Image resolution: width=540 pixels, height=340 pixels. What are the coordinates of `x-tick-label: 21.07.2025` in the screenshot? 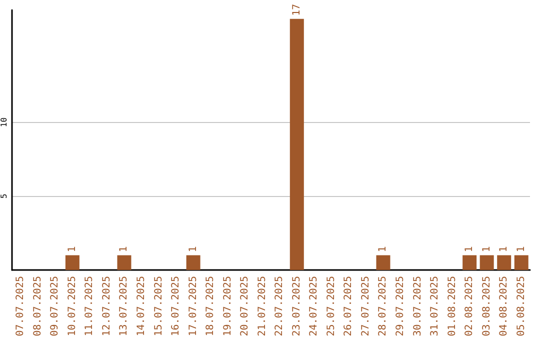 It's located at (262, 306).